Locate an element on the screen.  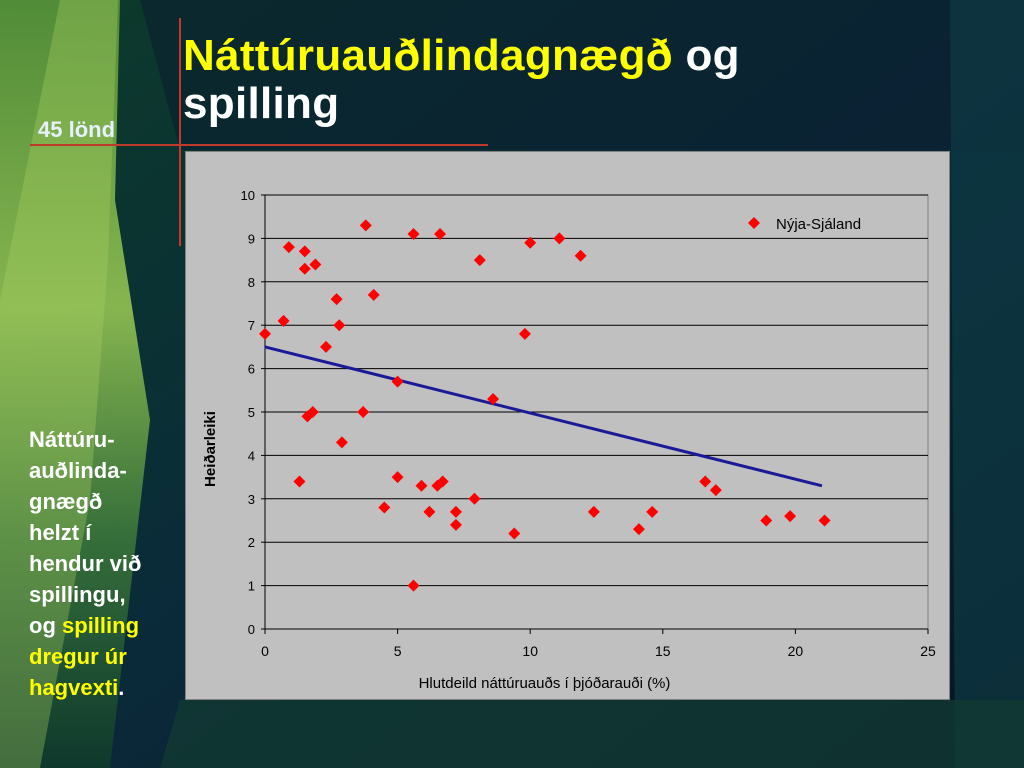
x-tick-label: 15 is located at coordinates (663, 651).